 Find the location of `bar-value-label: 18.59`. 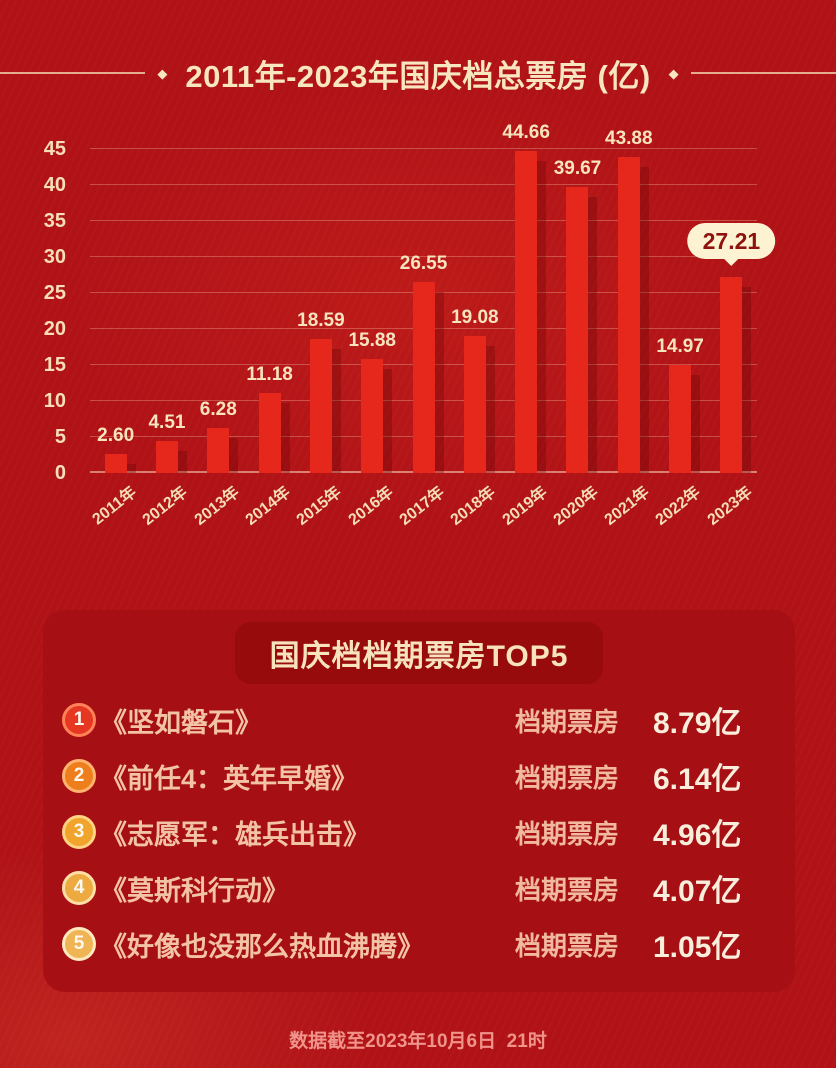

bar-value-label: 18.59 is located at coordinates (321, 321).